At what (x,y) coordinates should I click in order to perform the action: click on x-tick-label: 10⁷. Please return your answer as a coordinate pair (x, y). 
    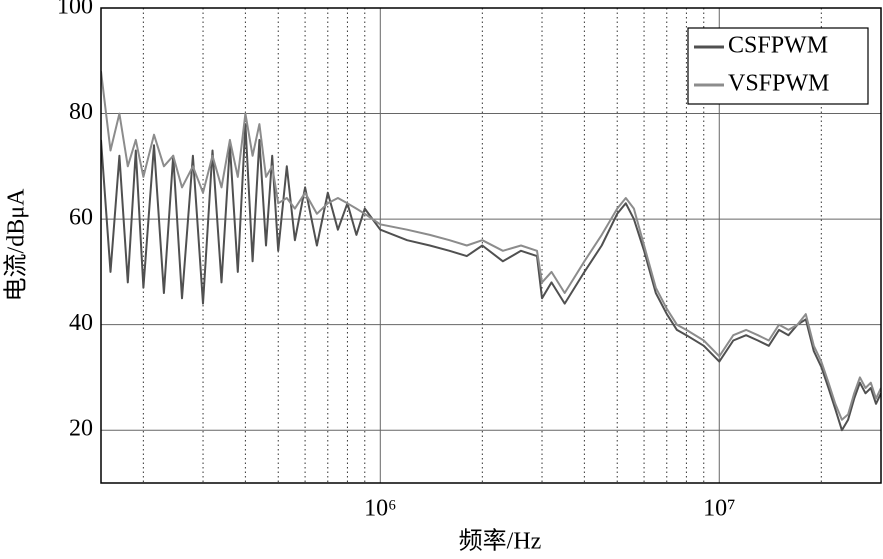
    Looking at the image, I should click on (719, 509).